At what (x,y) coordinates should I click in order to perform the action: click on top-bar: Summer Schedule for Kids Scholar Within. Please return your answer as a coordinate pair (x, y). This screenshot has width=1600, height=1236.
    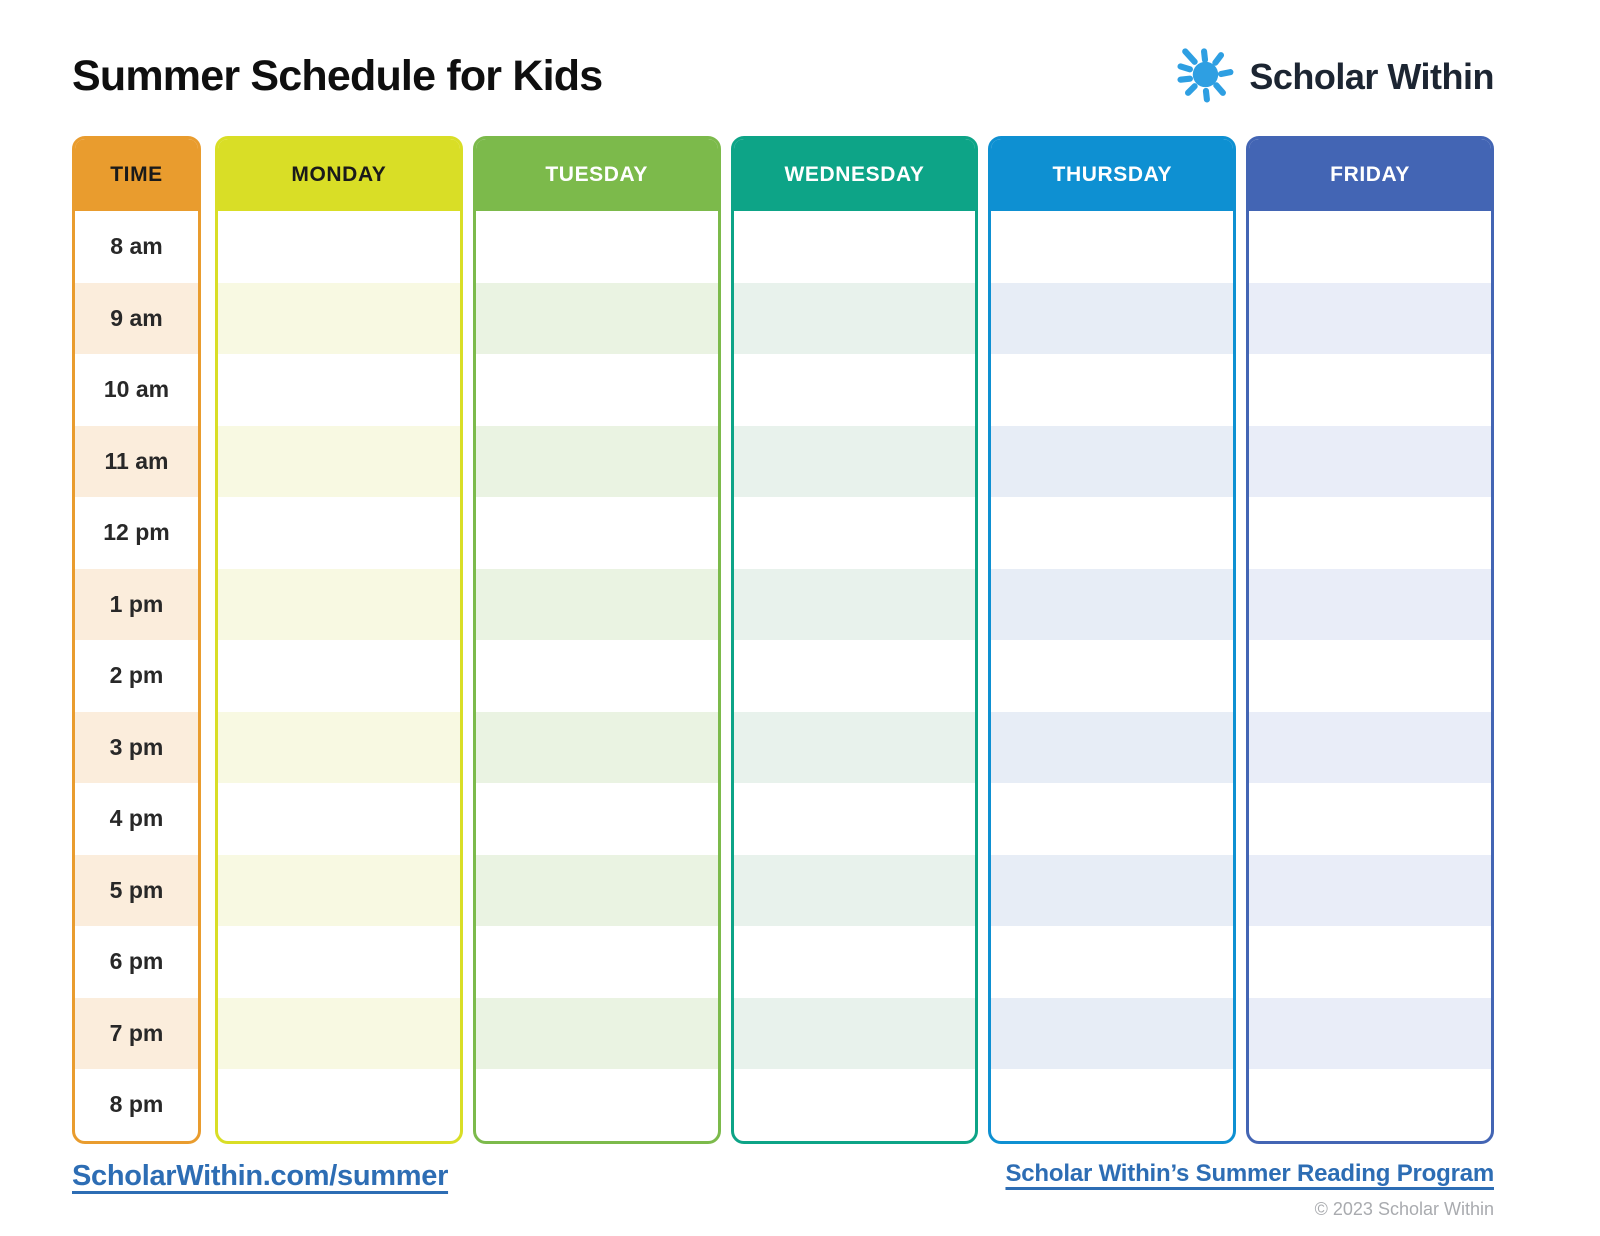
    Looking at the image, I should click on (800, 55).